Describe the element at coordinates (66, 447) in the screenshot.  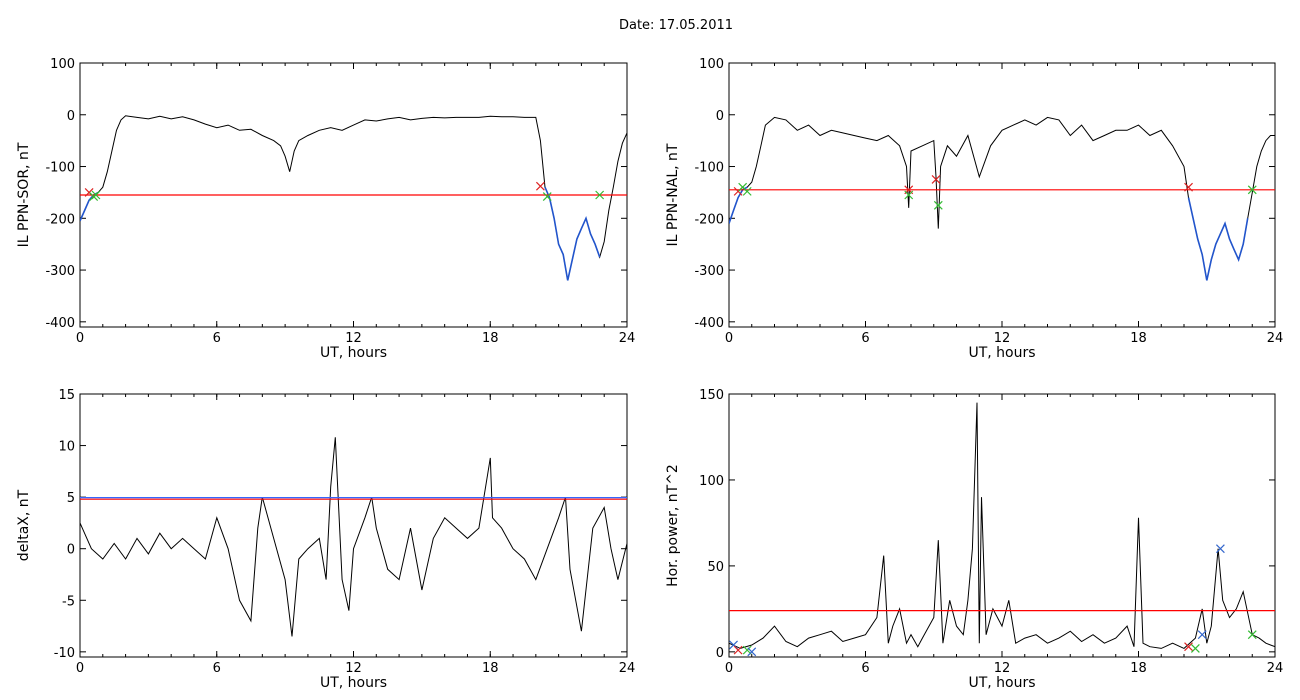
I see `y-tick-label: 10` at that location.